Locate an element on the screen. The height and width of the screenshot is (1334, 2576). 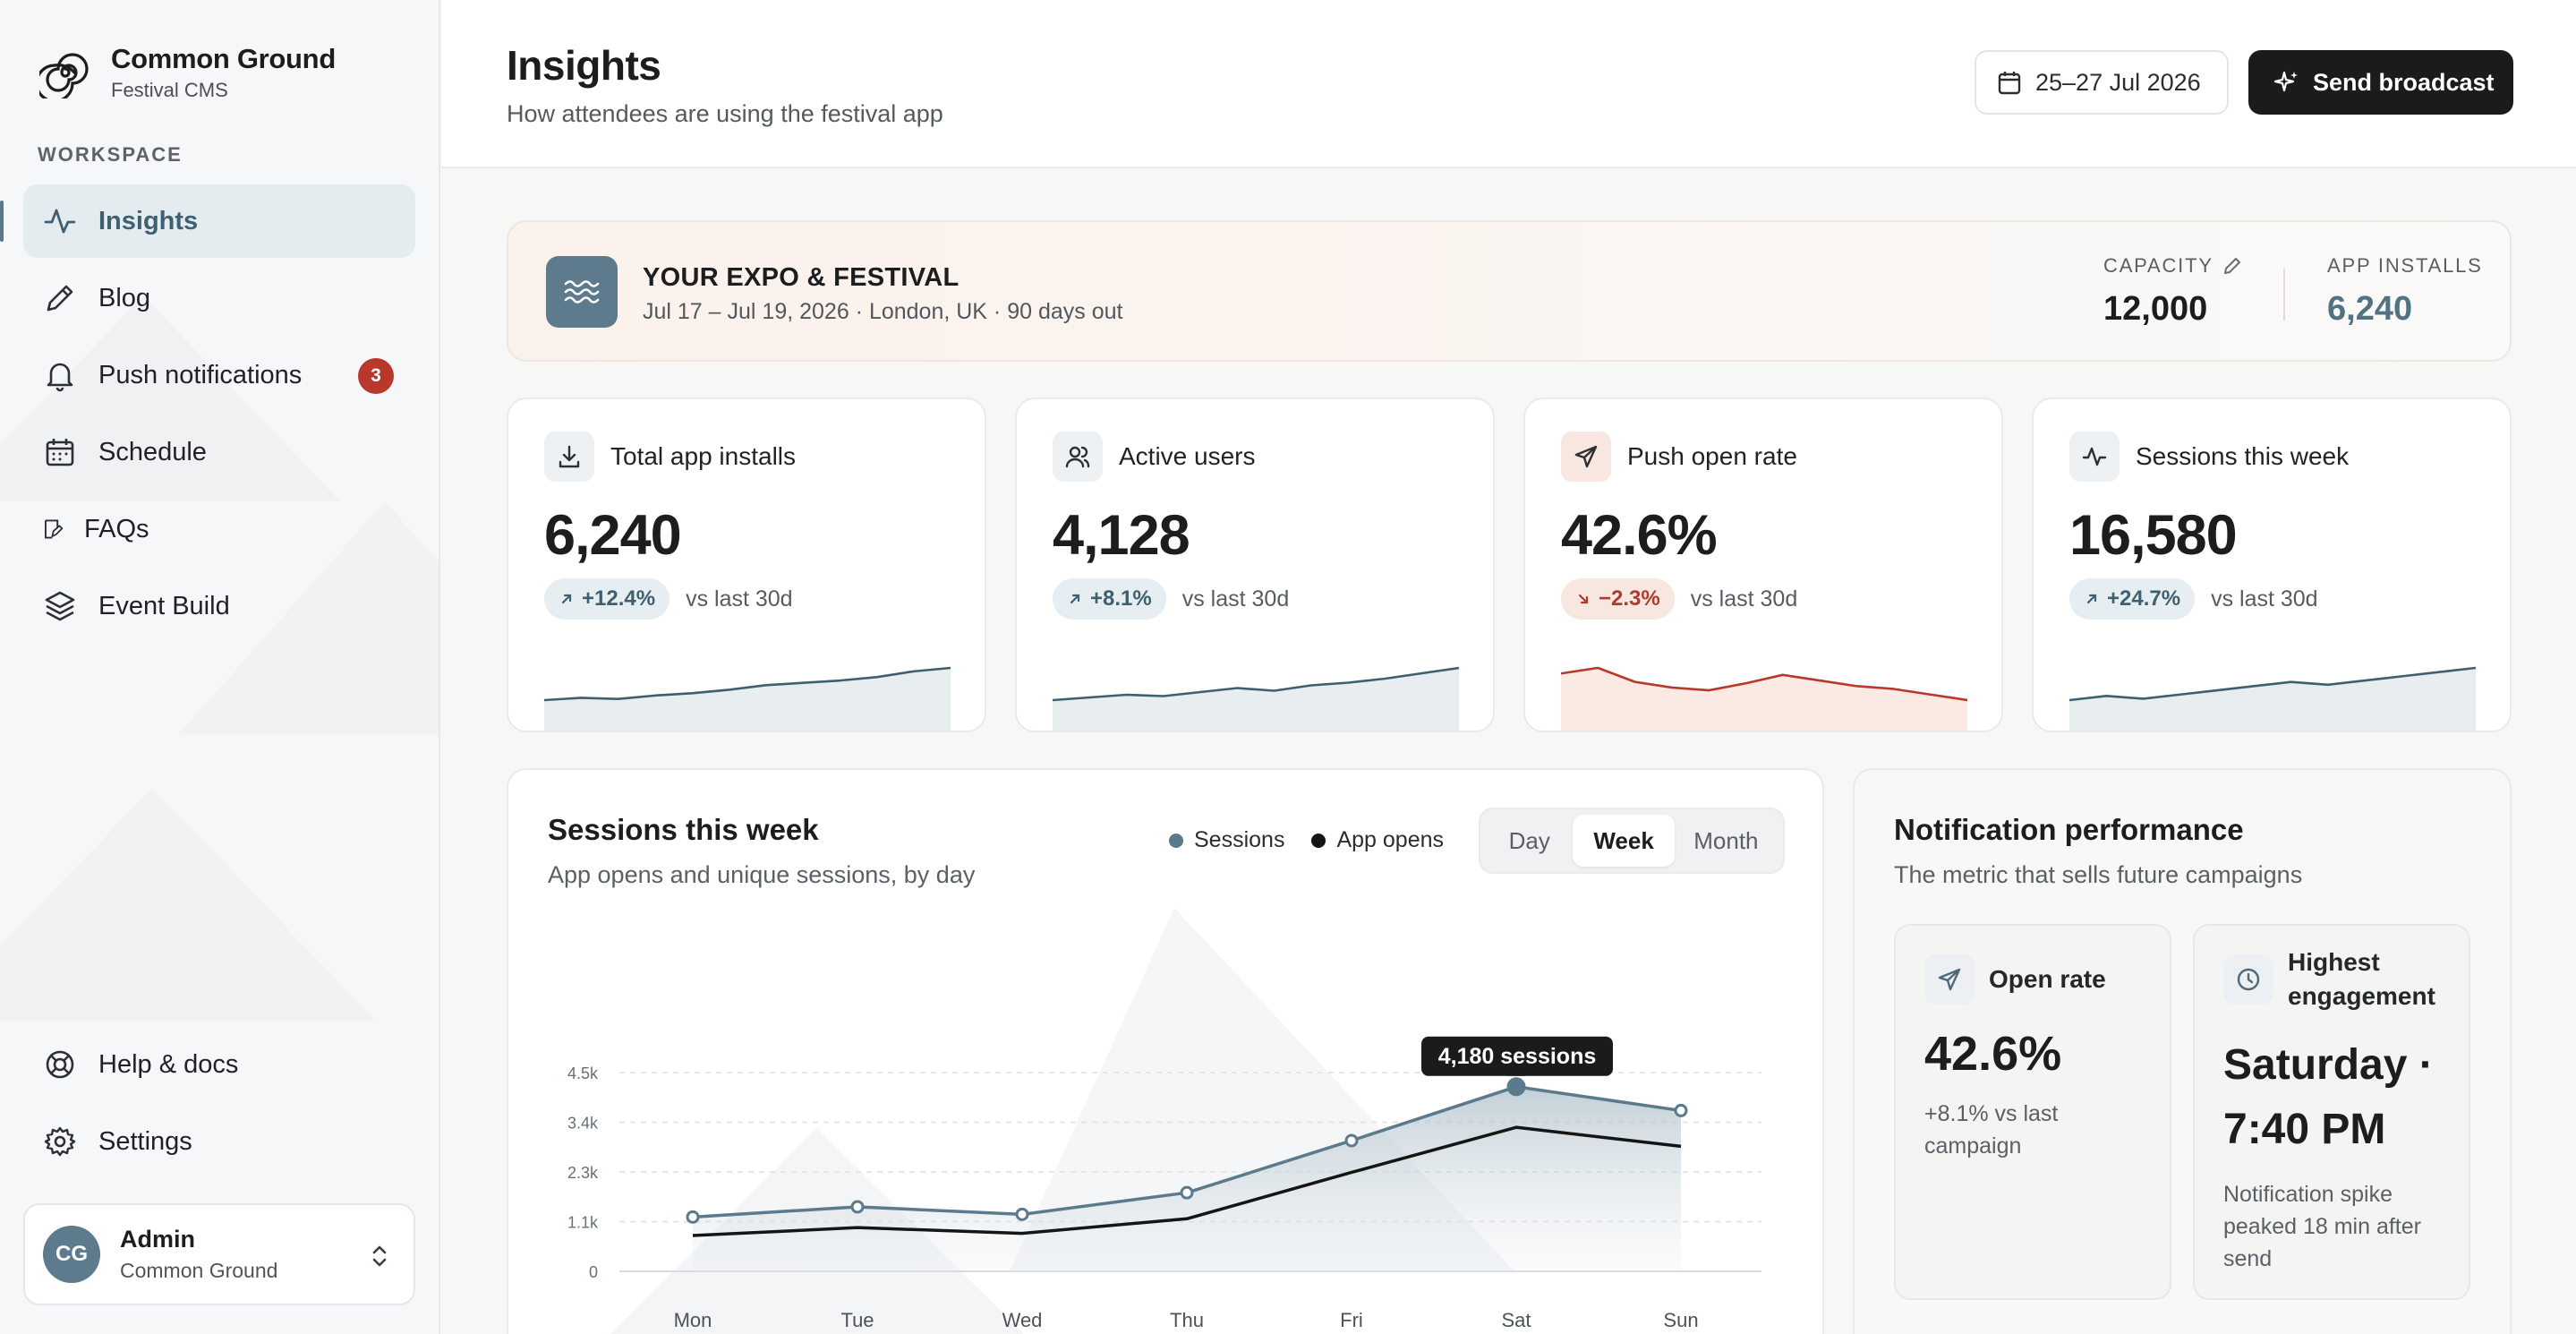
date-range-button: 25–27 Jul 2026 is located at coordinates (2102, 83).